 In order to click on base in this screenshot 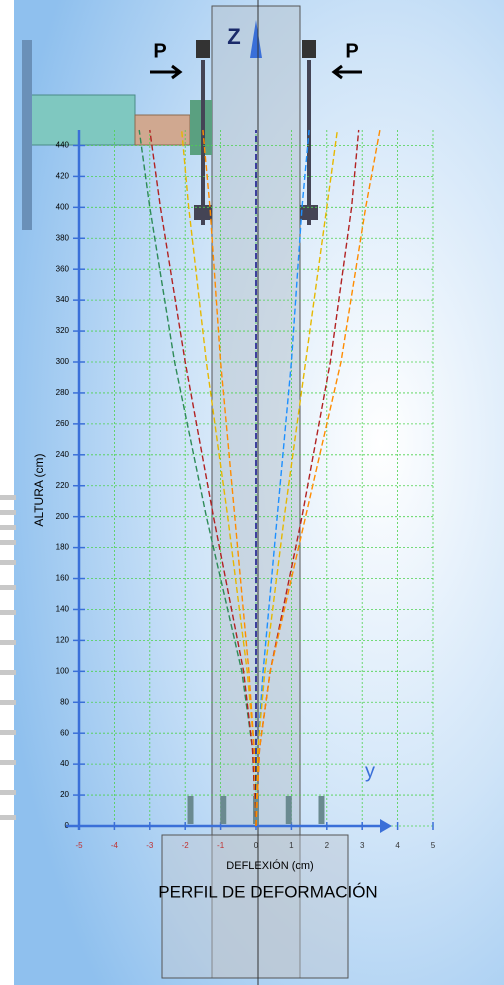, I will do `click(255, 906)`.